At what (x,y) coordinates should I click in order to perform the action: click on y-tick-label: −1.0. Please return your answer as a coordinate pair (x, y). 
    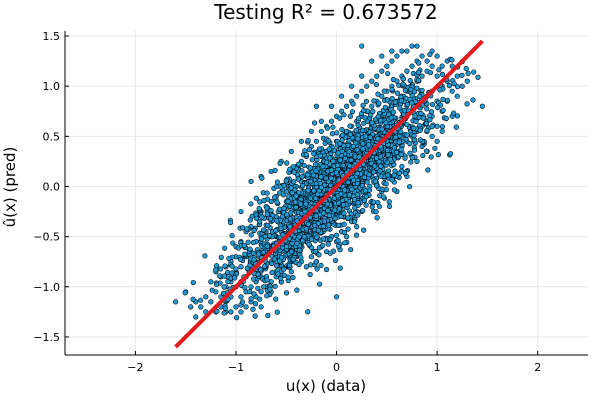
    Looking at the image, I should click on (46, 287).